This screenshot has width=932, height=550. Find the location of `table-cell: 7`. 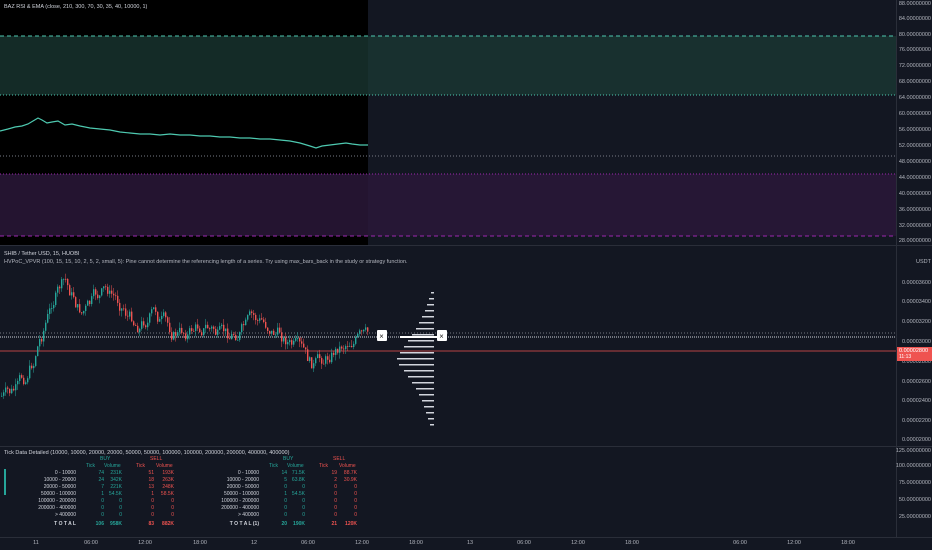

table-cell: 7 is located at coordinates (102, 487).